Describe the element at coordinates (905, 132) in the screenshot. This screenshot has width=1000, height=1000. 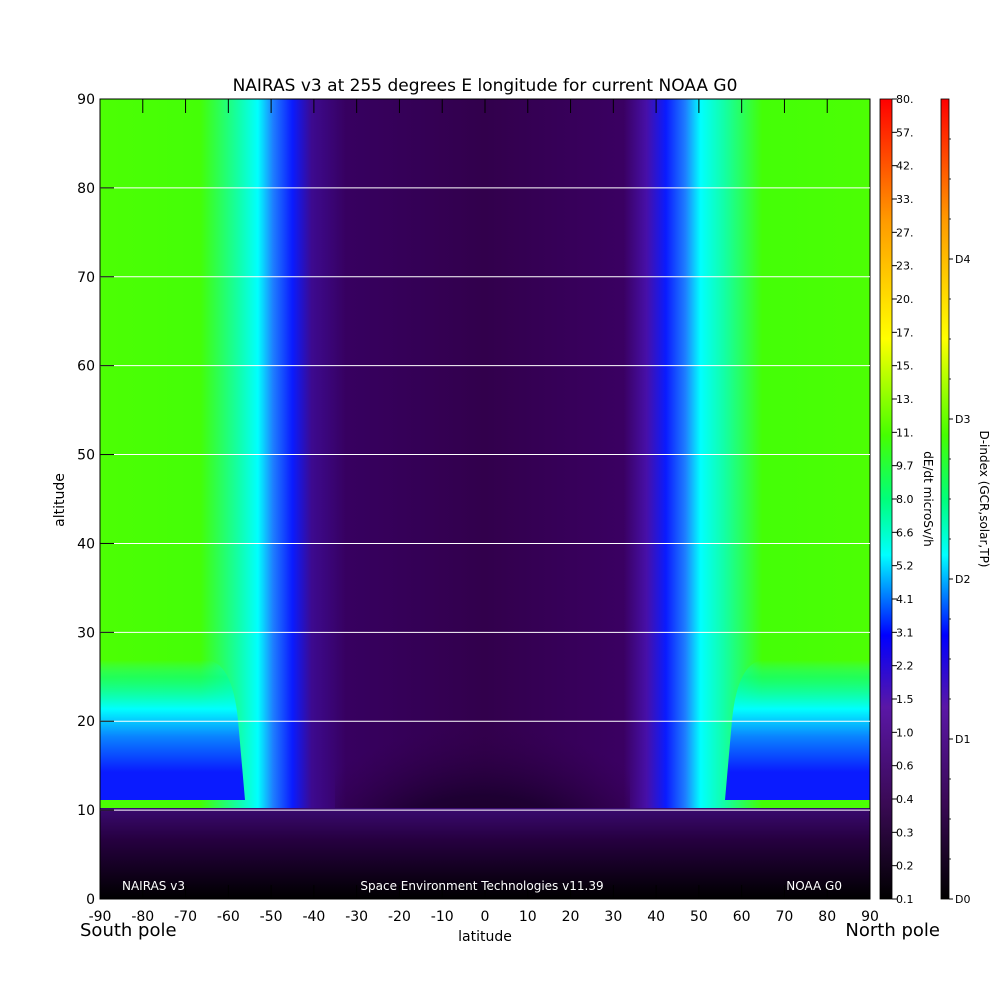
I see `colorbar-dose-tick-label-23: 57.` at that location.